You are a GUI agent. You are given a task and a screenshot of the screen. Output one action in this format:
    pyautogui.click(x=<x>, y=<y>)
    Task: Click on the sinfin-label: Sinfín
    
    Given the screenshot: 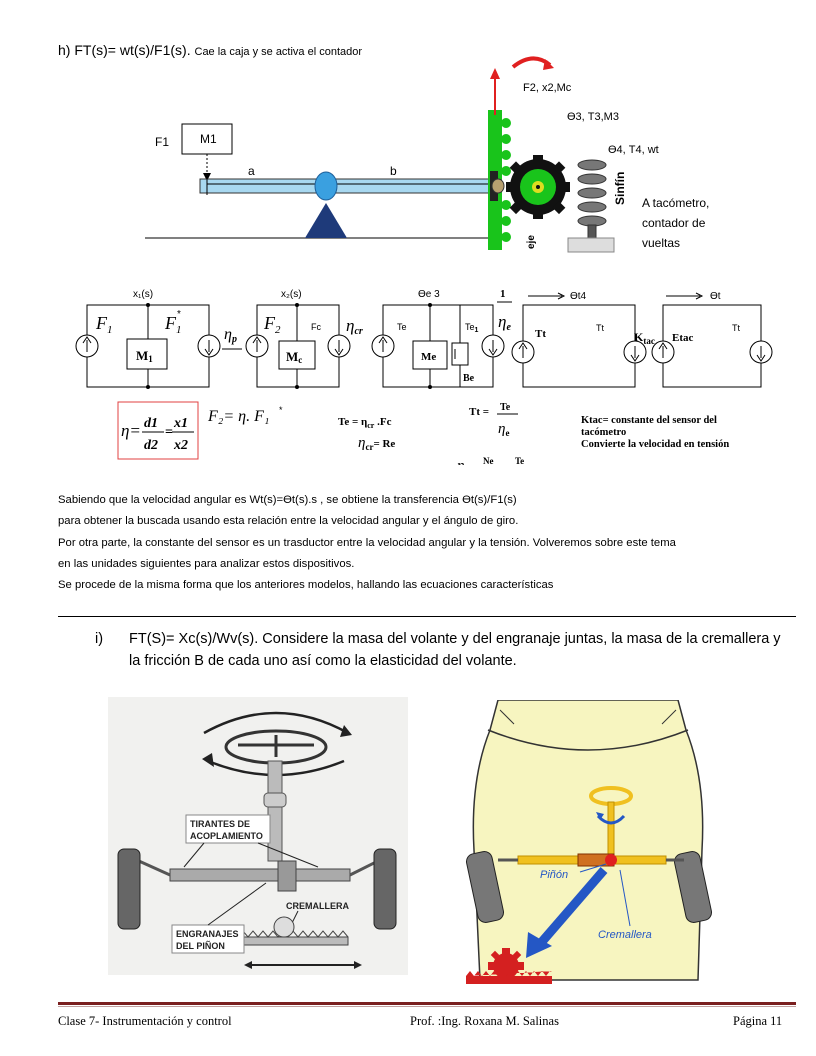 What is the action you would take?
    pyautogui.click(x=620, y=188)
    